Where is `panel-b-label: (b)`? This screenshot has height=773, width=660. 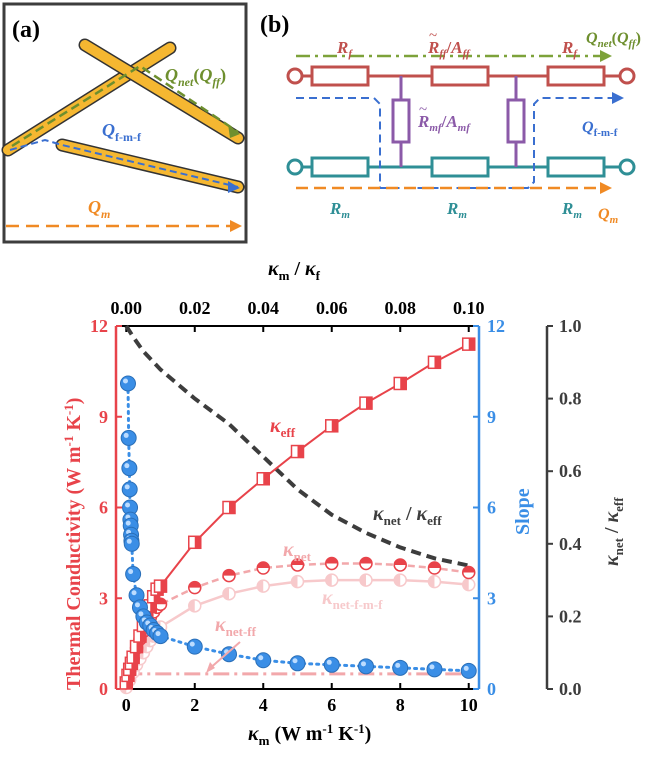
panel-b-label: (b) is located at coordinates (274, 25).